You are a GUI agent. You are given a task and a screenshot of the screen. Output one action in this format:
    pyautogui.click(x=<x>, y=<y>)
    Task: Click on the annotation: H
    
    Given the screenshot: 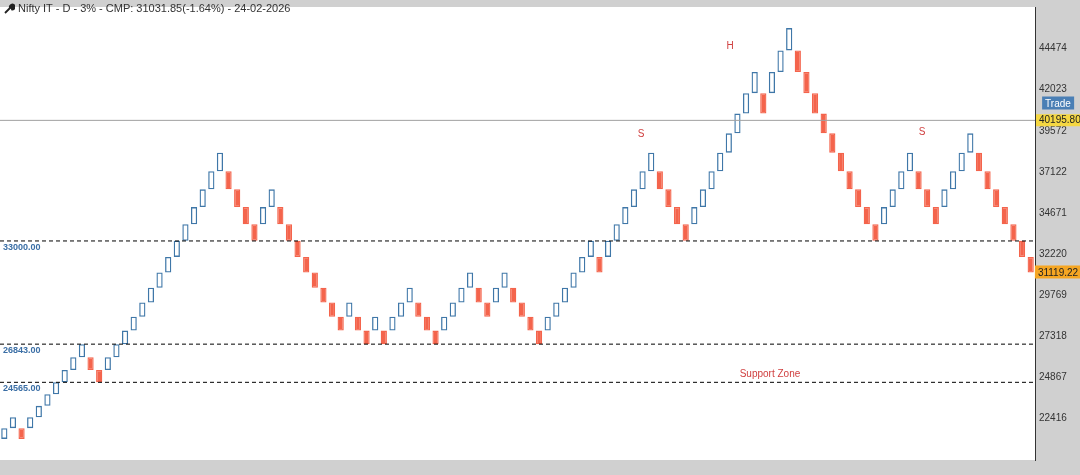 What is the action you would take?
    pyautogui.click(x=730, y=45)
    